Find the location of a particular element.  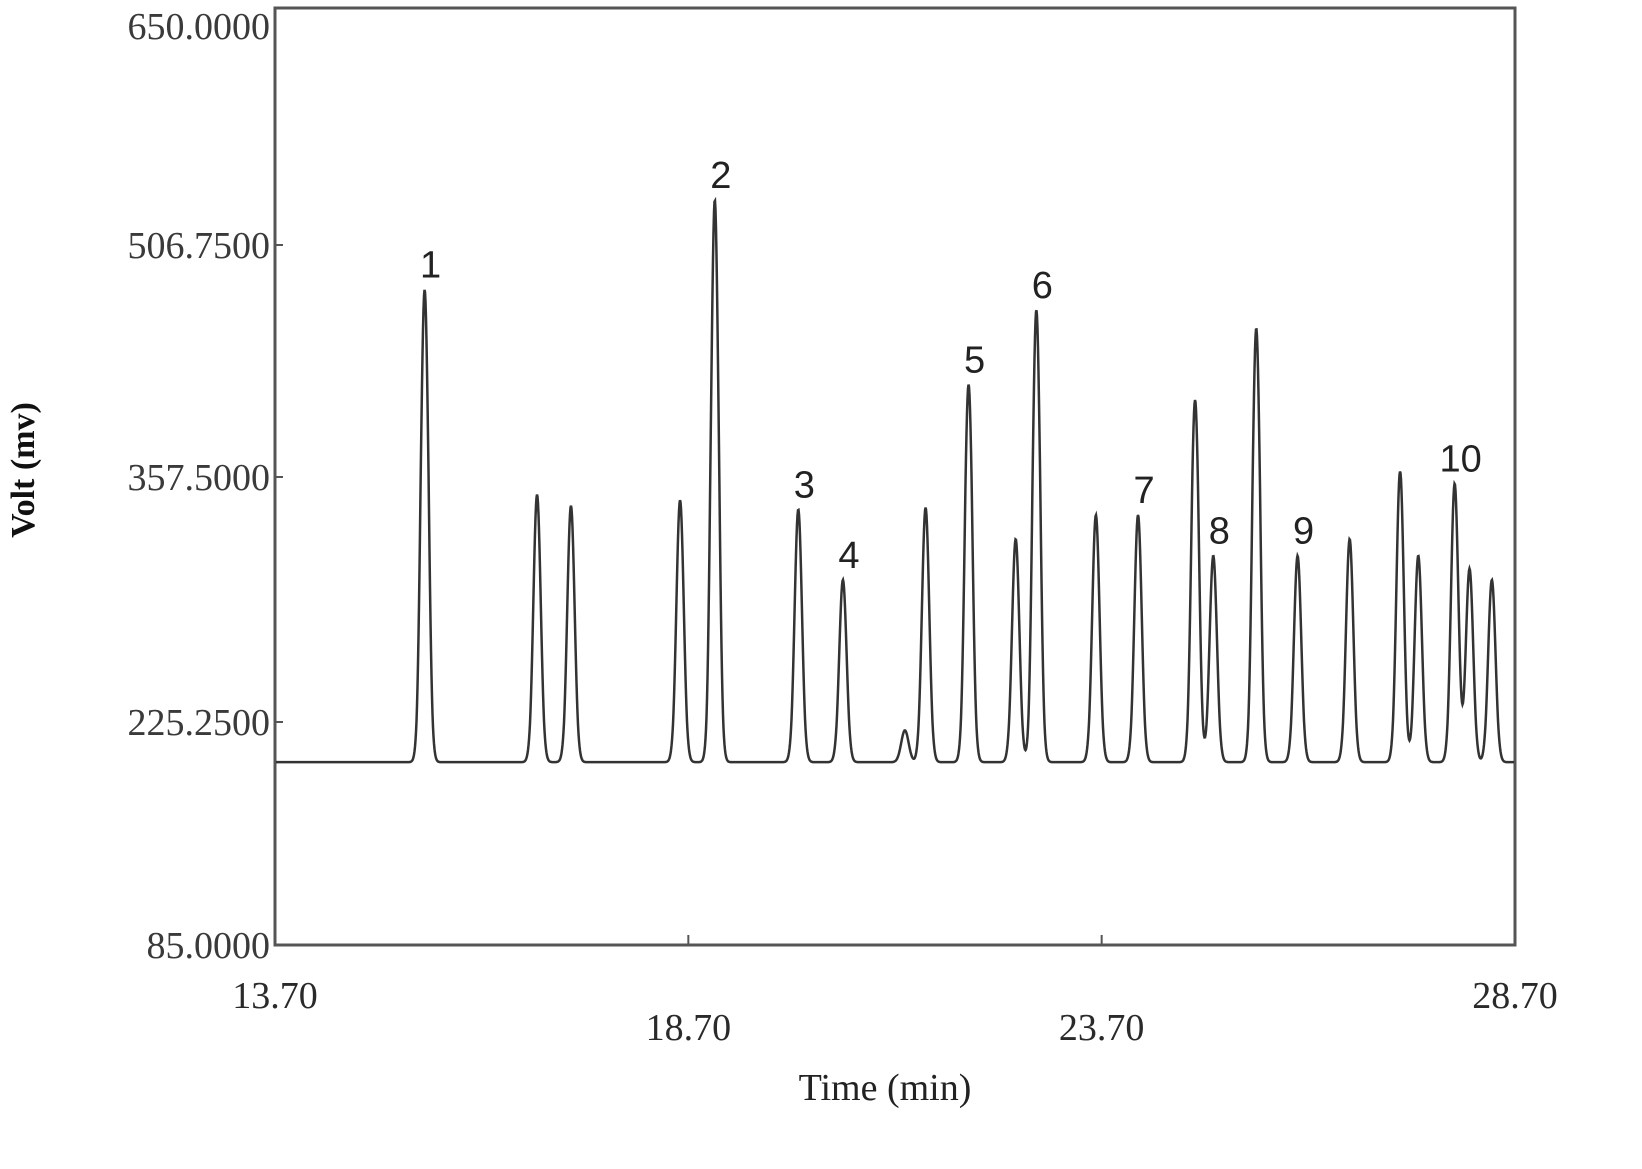

x-tick-label: 13.70 is located at coordinates (275, 996).